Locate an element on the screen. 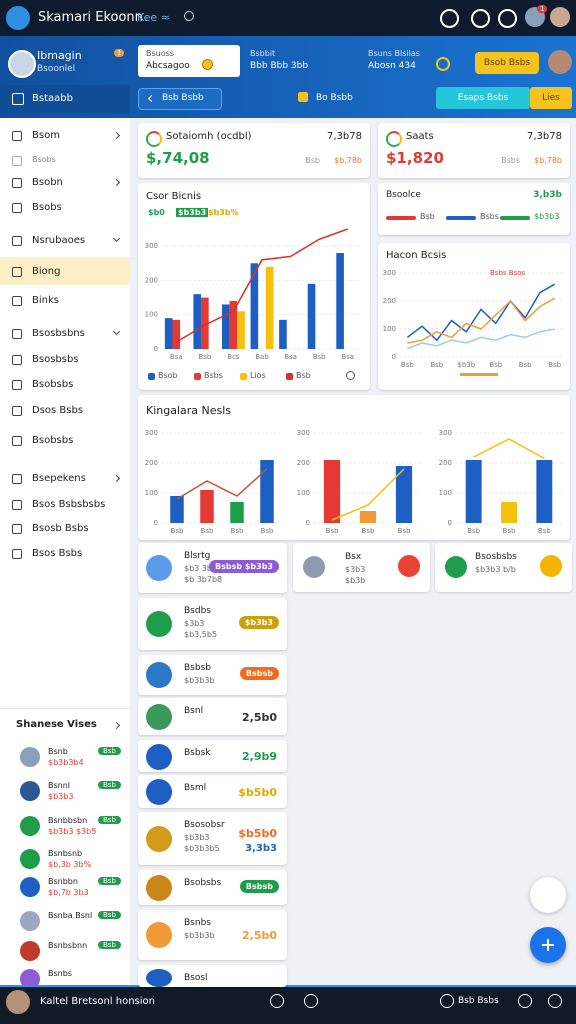  menu-item: Bsosbsbs is located at coordinates (55, 359).